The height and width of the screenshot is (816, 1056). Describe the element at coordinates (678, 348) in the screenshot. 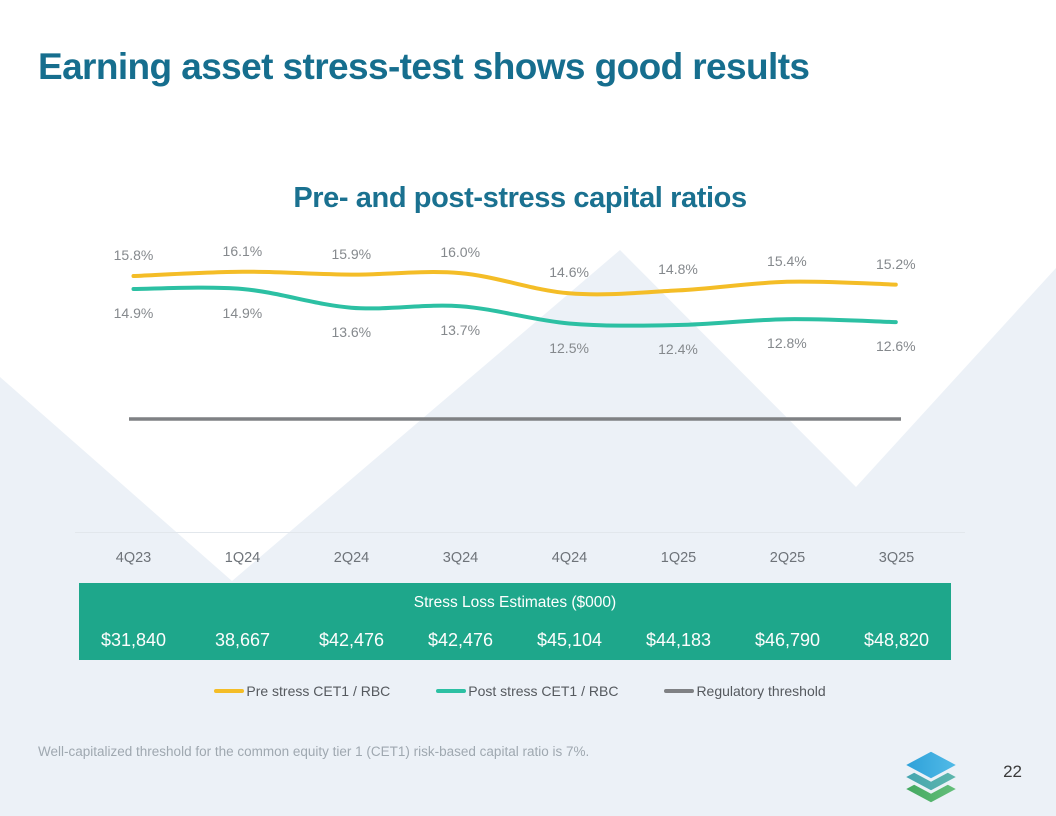

I see `post-stress-label: 12.4%` at that location.